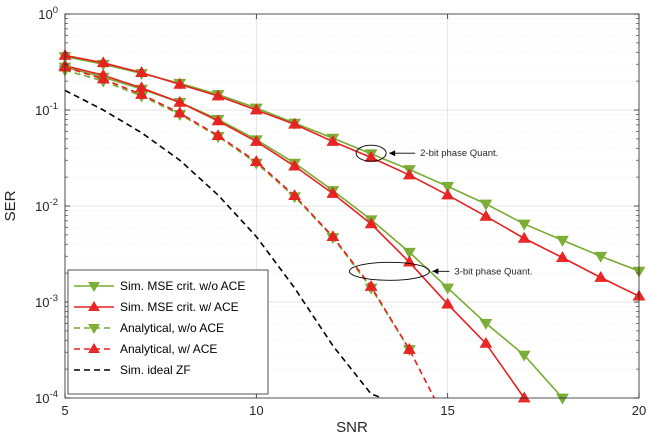  I want to click on legend-item: Analytical, w/o ACE, so click(149, 328).